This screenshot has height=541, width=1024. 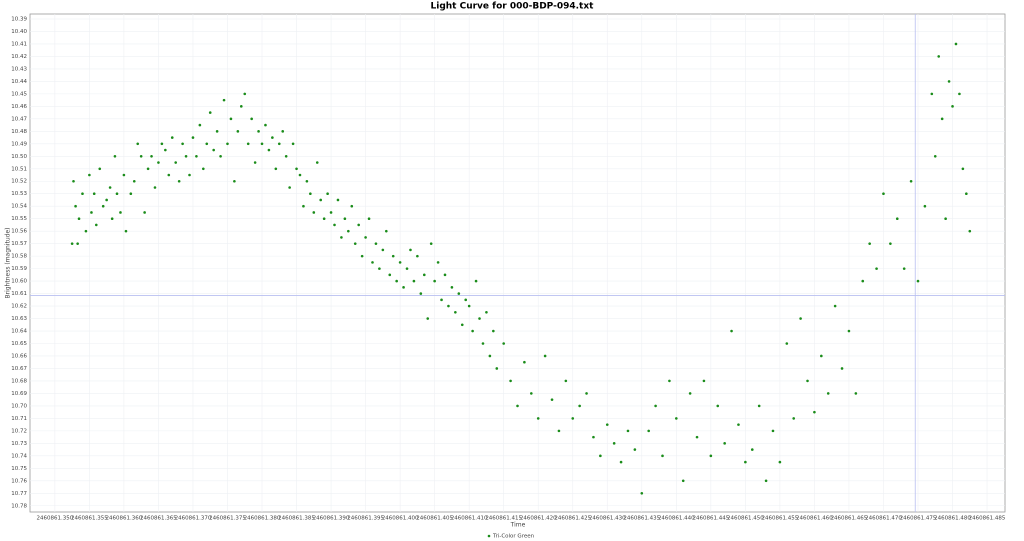 I want to click on y-tick-label: 10.74, so click(x=19, y=456).